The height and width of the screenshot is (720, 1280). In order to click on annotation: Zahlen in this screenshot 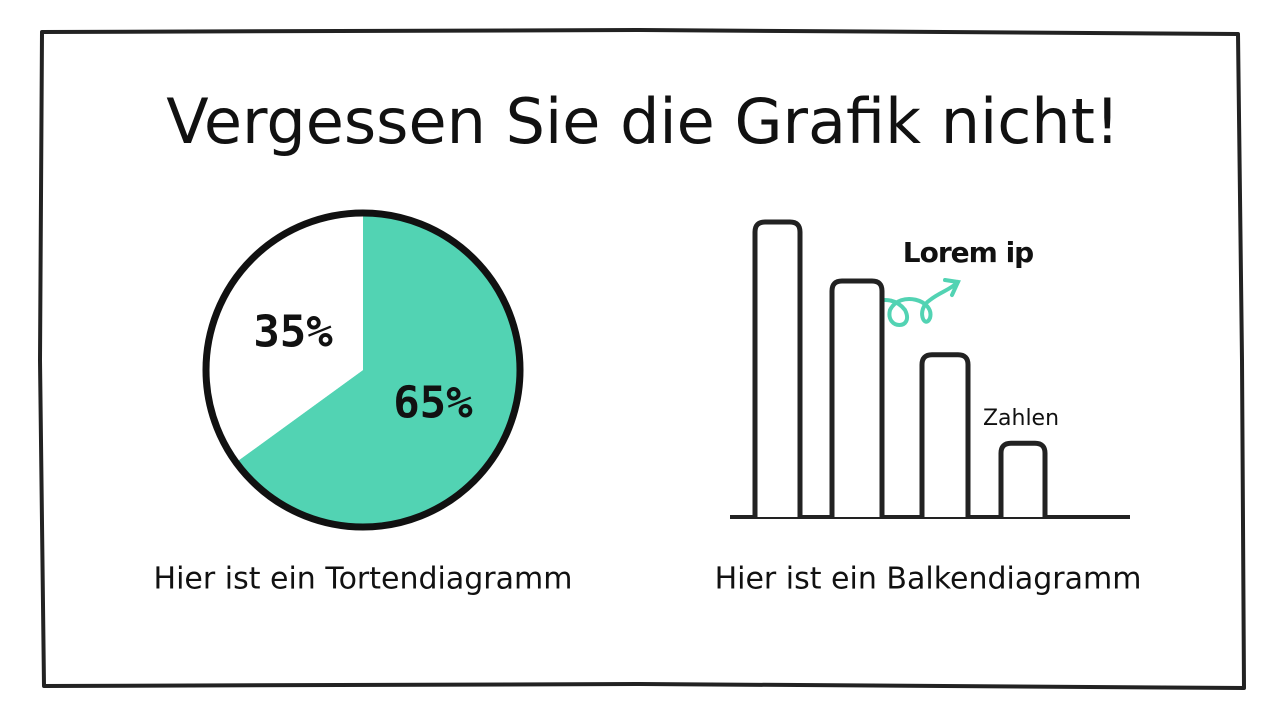, I will do `click(1021, 418)`.